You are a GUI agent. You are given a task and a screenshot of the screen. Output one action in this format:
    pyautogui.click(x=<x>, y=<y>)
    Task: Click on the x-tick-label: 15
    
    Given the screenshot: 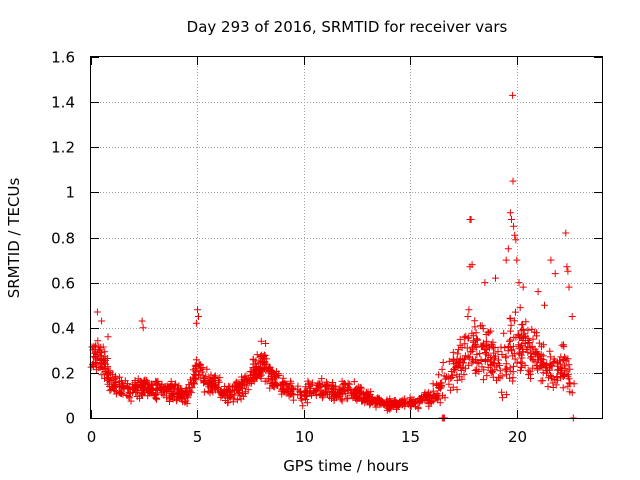 What is the action you would take?
    pyautogui.click(x=410, y=437)
    